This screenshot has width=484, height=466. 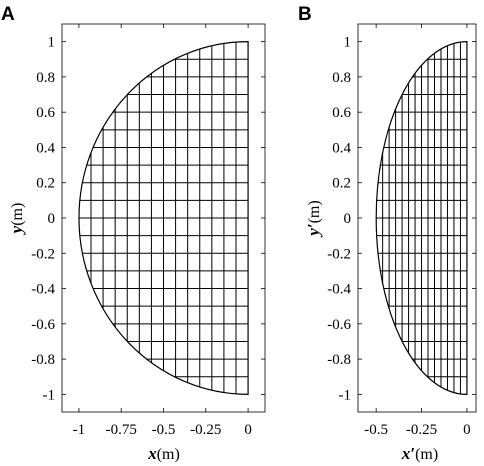 I want to click on panel-a-x-tick-label: -0.75, so click(x=121, y=430).